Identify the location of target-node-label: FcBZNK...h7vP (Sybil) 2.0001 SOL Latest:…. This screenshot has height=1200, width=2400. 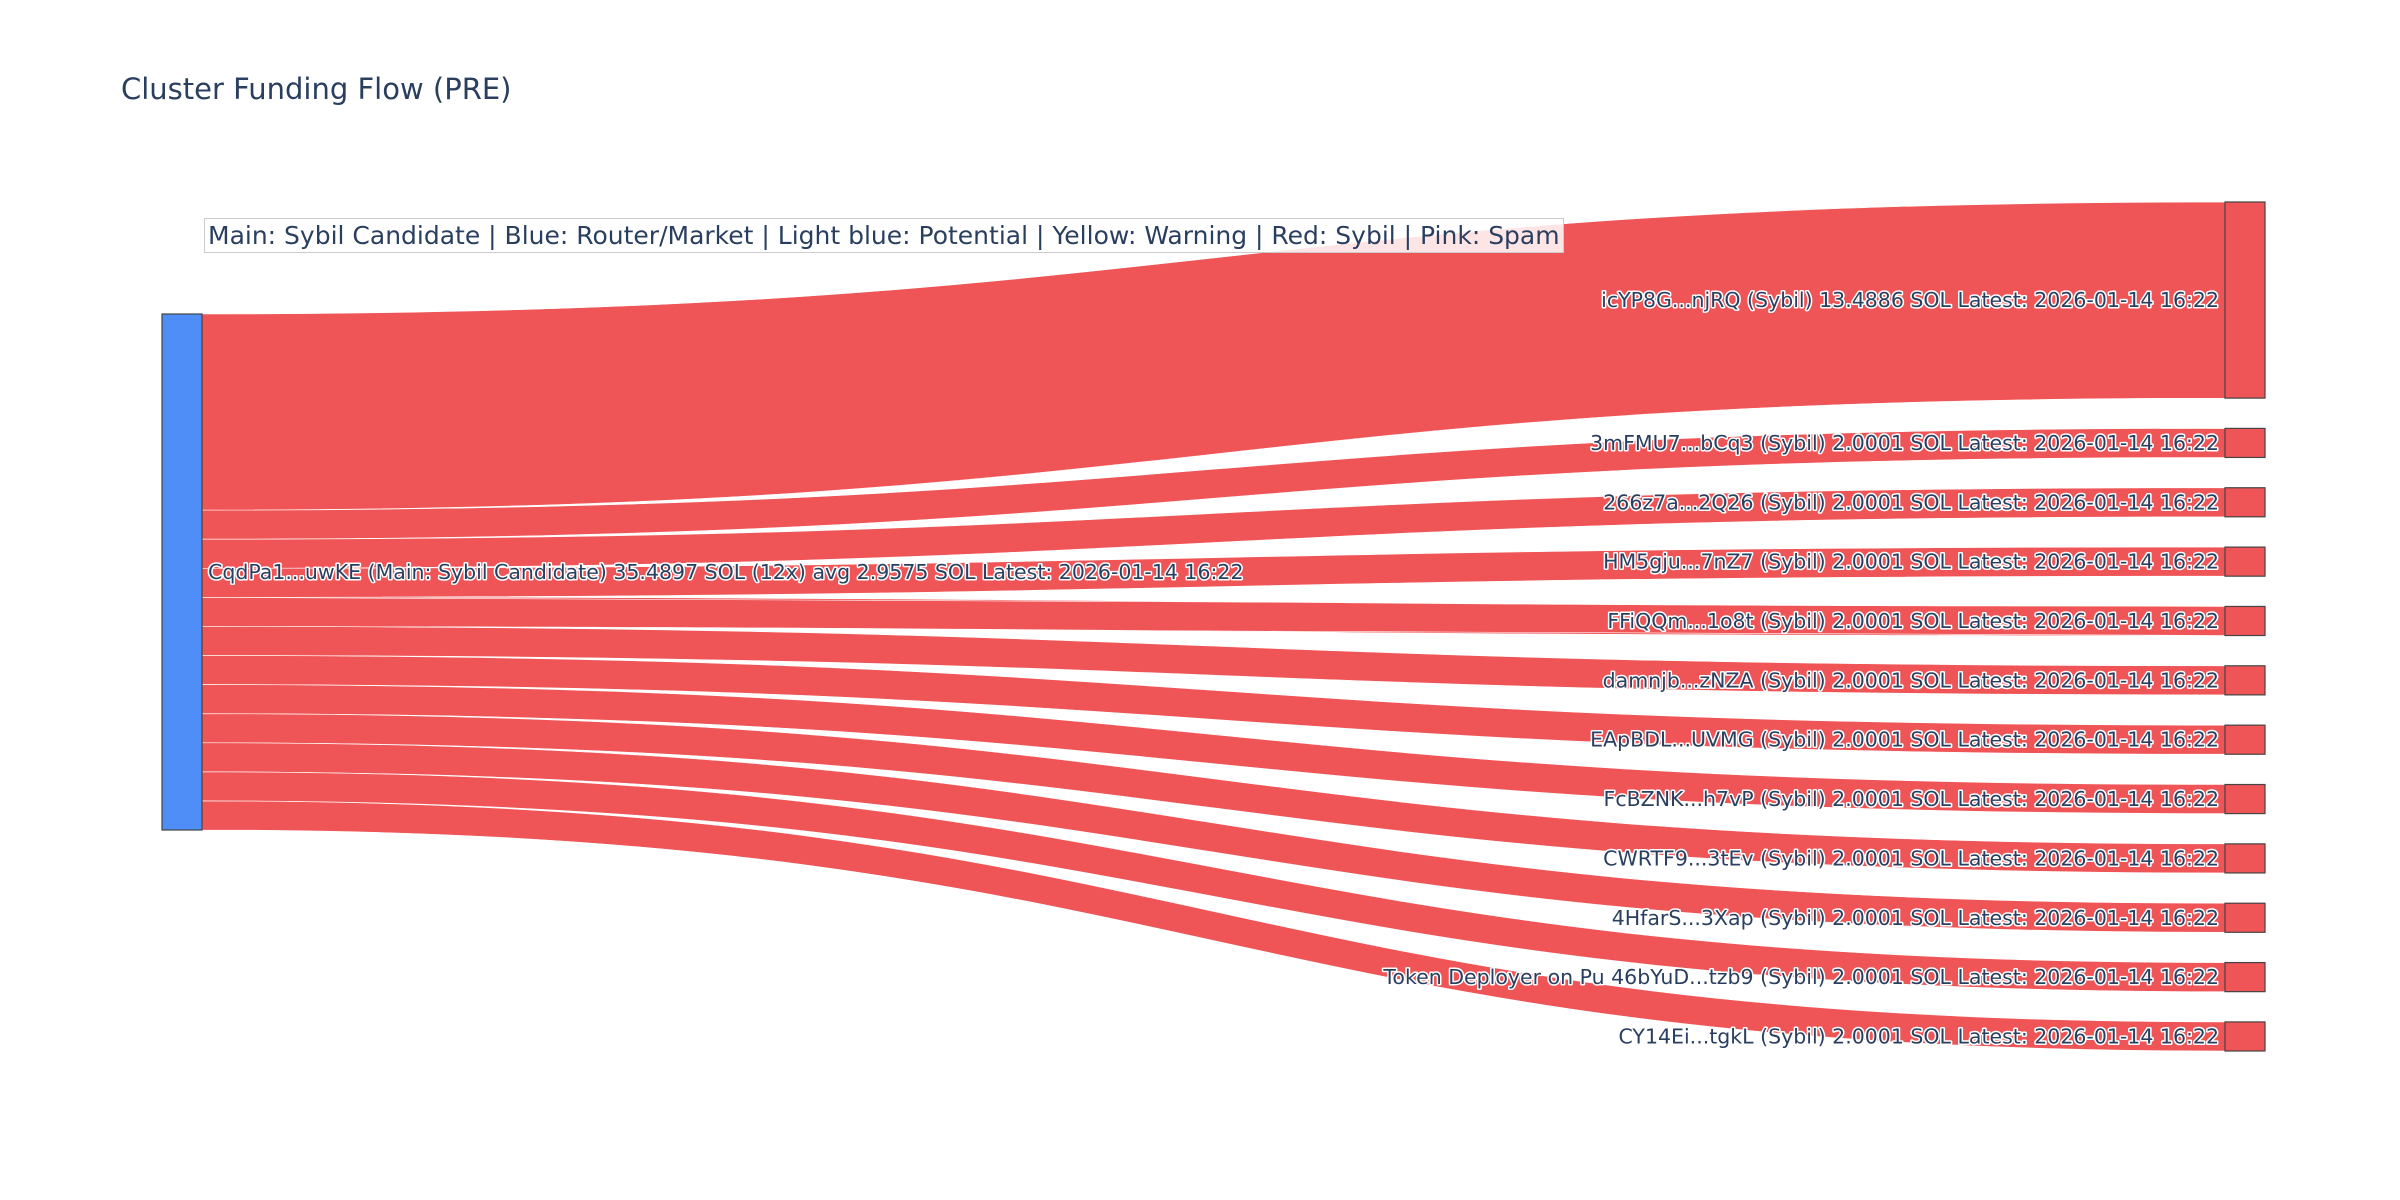
(1911, 799).